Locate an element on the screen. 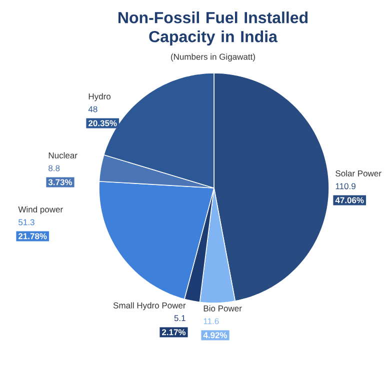 The height and width of the screenshot is (376, 388). slice-label: Hydro is located at coordinates (99, 97).